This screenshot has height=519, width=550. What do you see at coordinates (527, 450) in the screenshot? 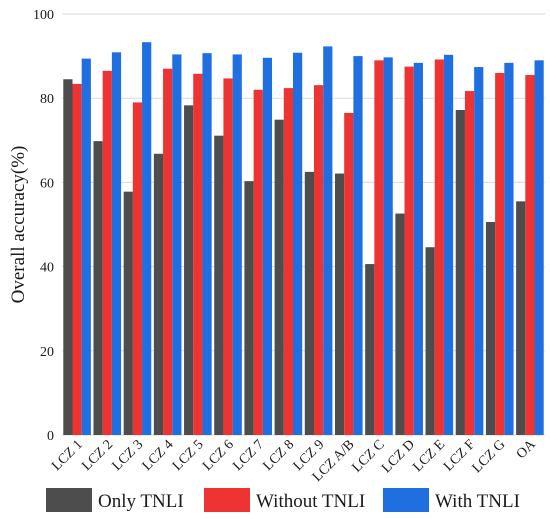
I see `x-tick-label: OA` at bounding box center [527, 450].